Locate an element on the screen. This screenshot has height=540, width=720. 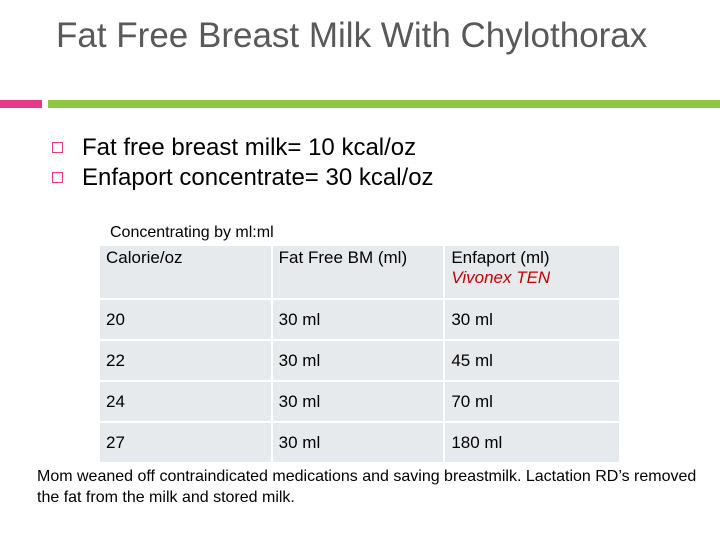
table-cell: 24 is located at coordinates (185, 401).